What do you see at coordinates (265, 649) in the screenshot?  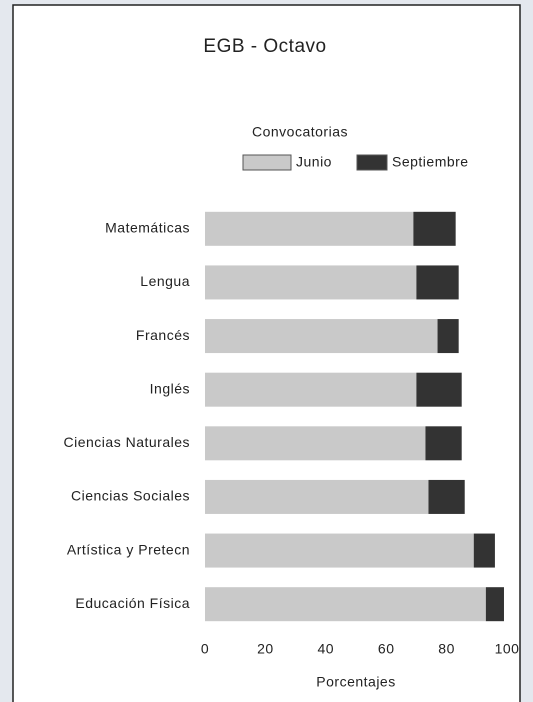 I see `x-tick-label: 20` at bounding box center [265, 649].